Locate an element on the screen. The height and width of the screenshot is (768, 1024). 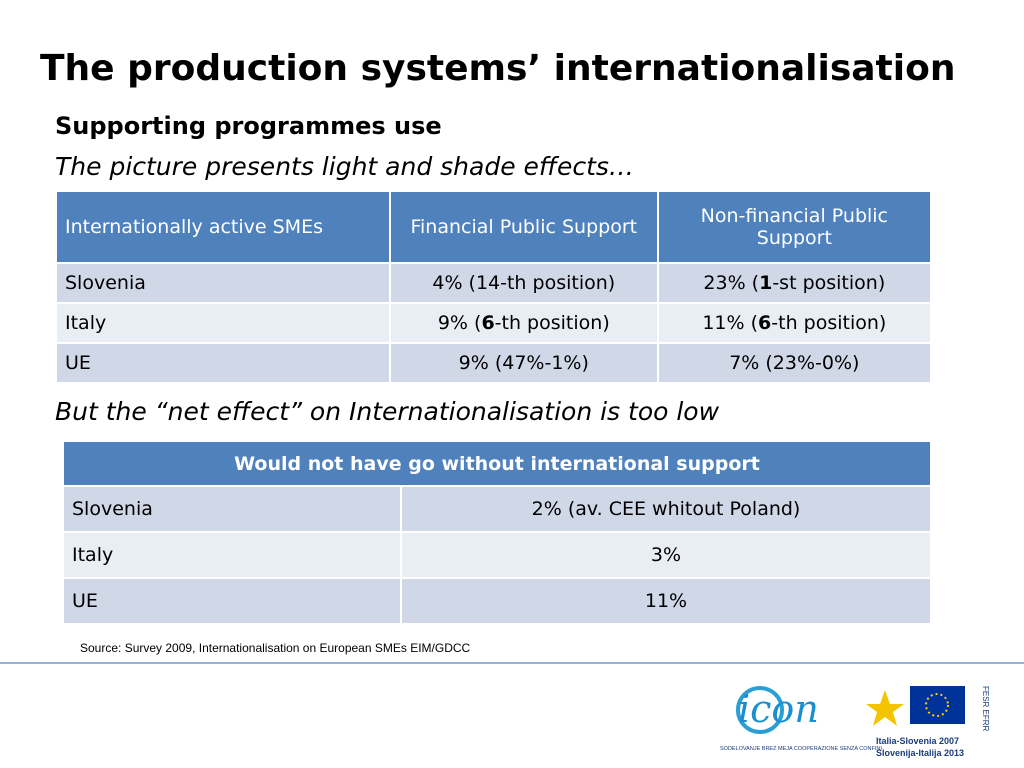
cell: 11% is located at coordinates (666, 601).